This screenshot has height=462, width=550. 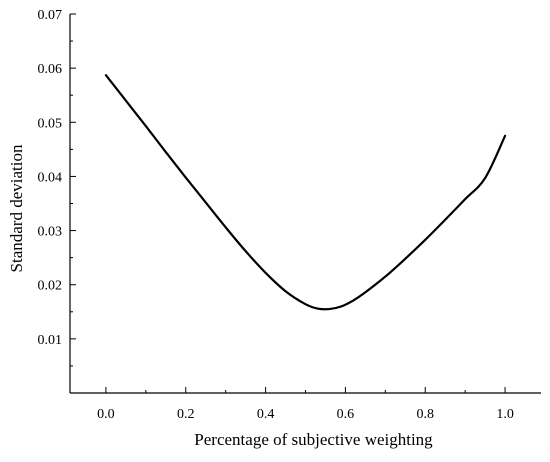 I want to click on x-axis-title: Percentage of subjective weighting, so click(x=313, y=439).